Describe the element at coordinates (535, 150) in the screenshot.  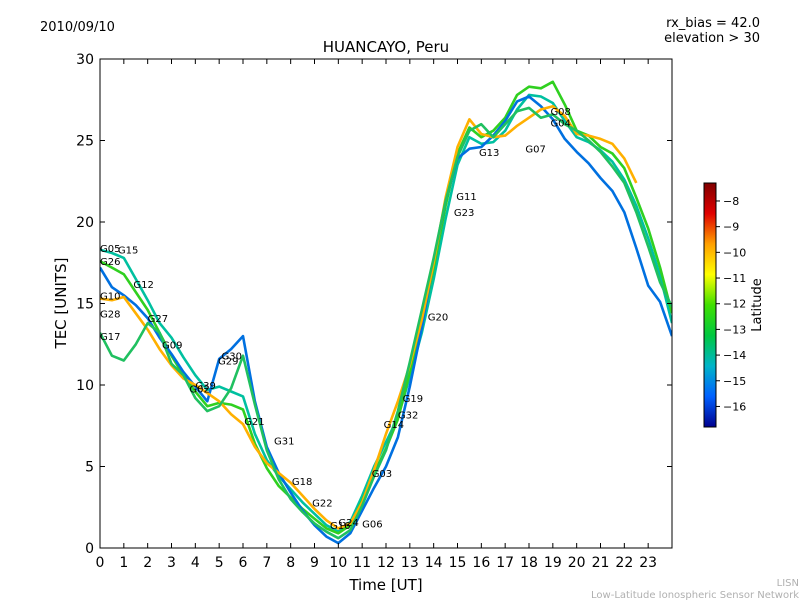
I see `satellite-label: G07` at that location.